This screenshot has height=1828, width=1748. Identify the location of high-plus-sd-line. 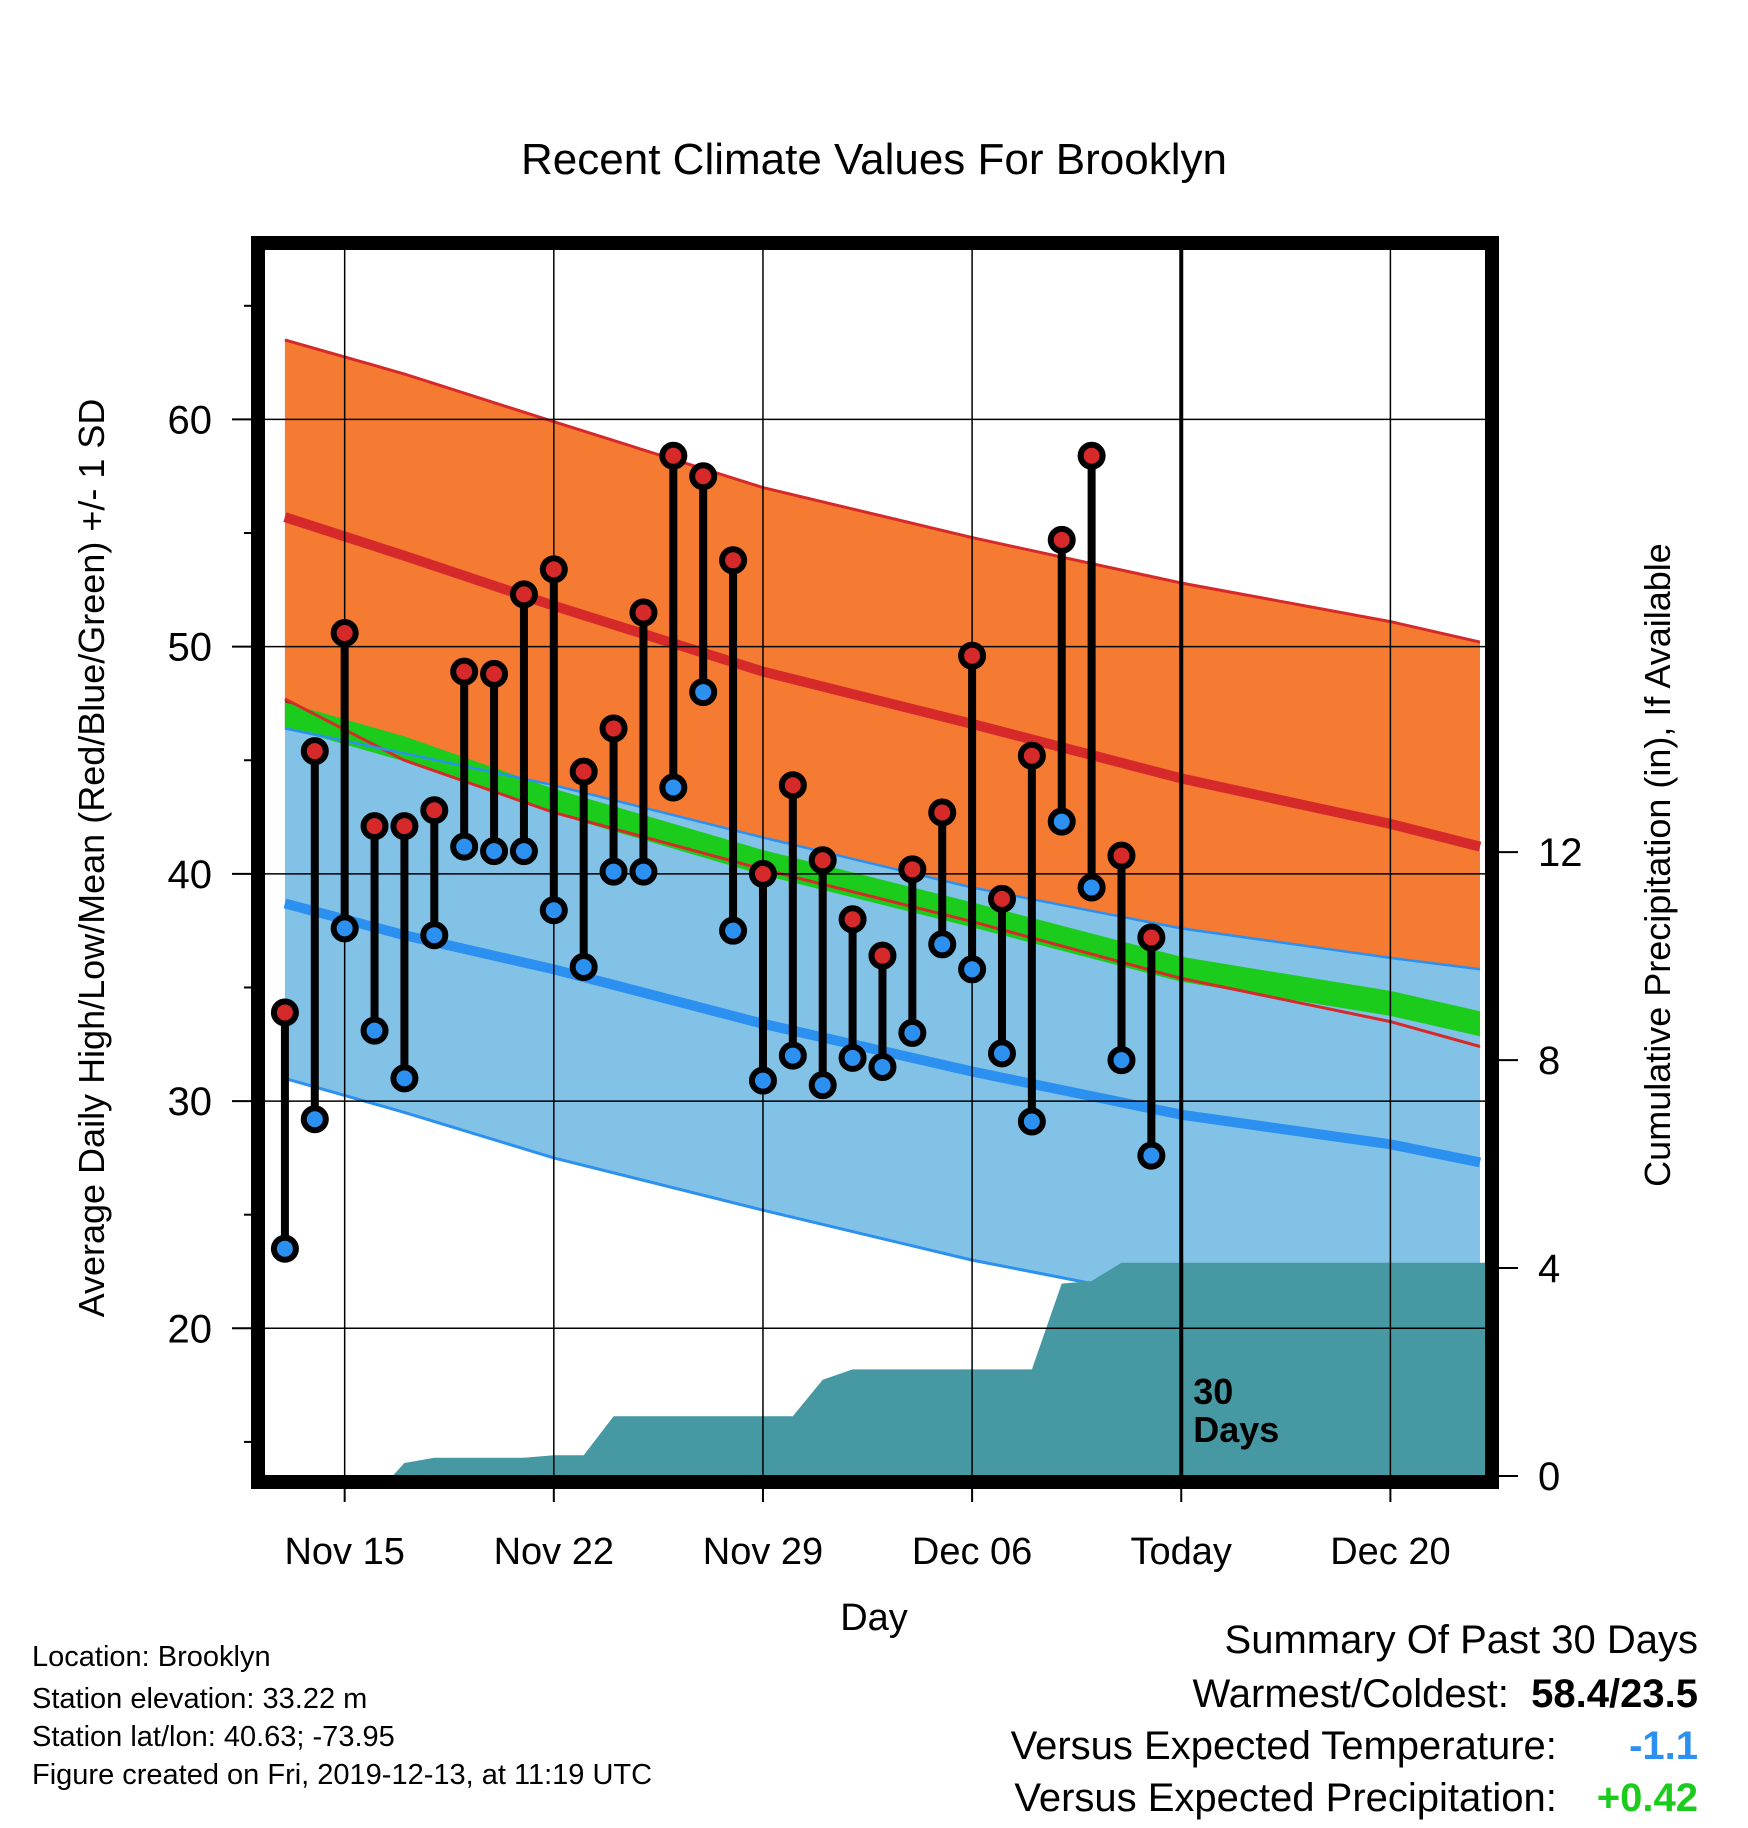
(882, 491).